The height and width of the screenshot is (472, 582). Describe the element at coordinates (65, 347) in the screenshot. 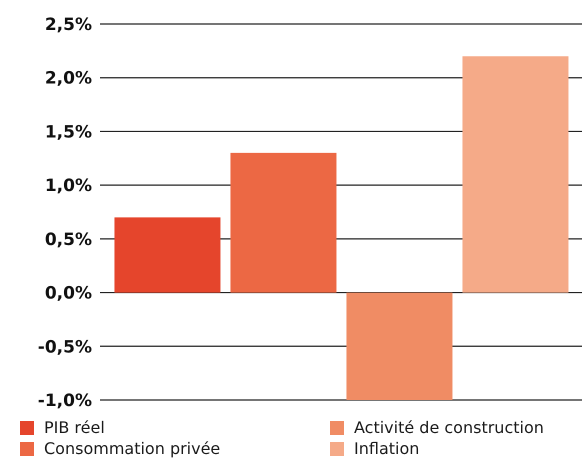

I see `y-tick-label: -0,5%` at that location.